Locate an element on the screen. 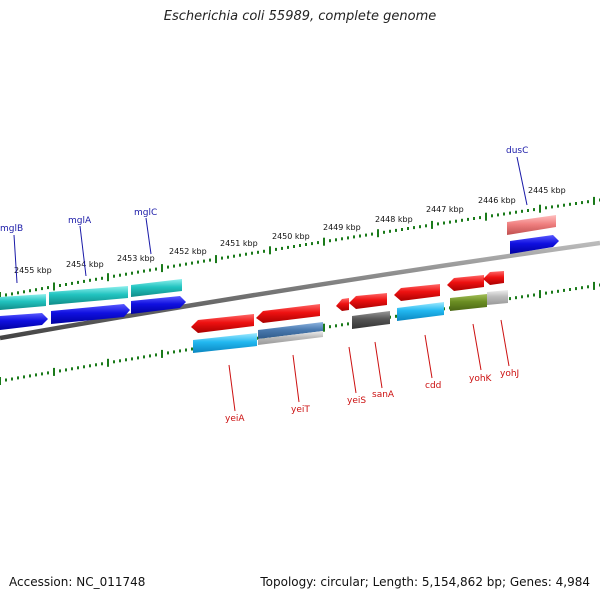 The width and height of the screenshot is (600, 600). gene-mglA is located at coordinates (90, 314).